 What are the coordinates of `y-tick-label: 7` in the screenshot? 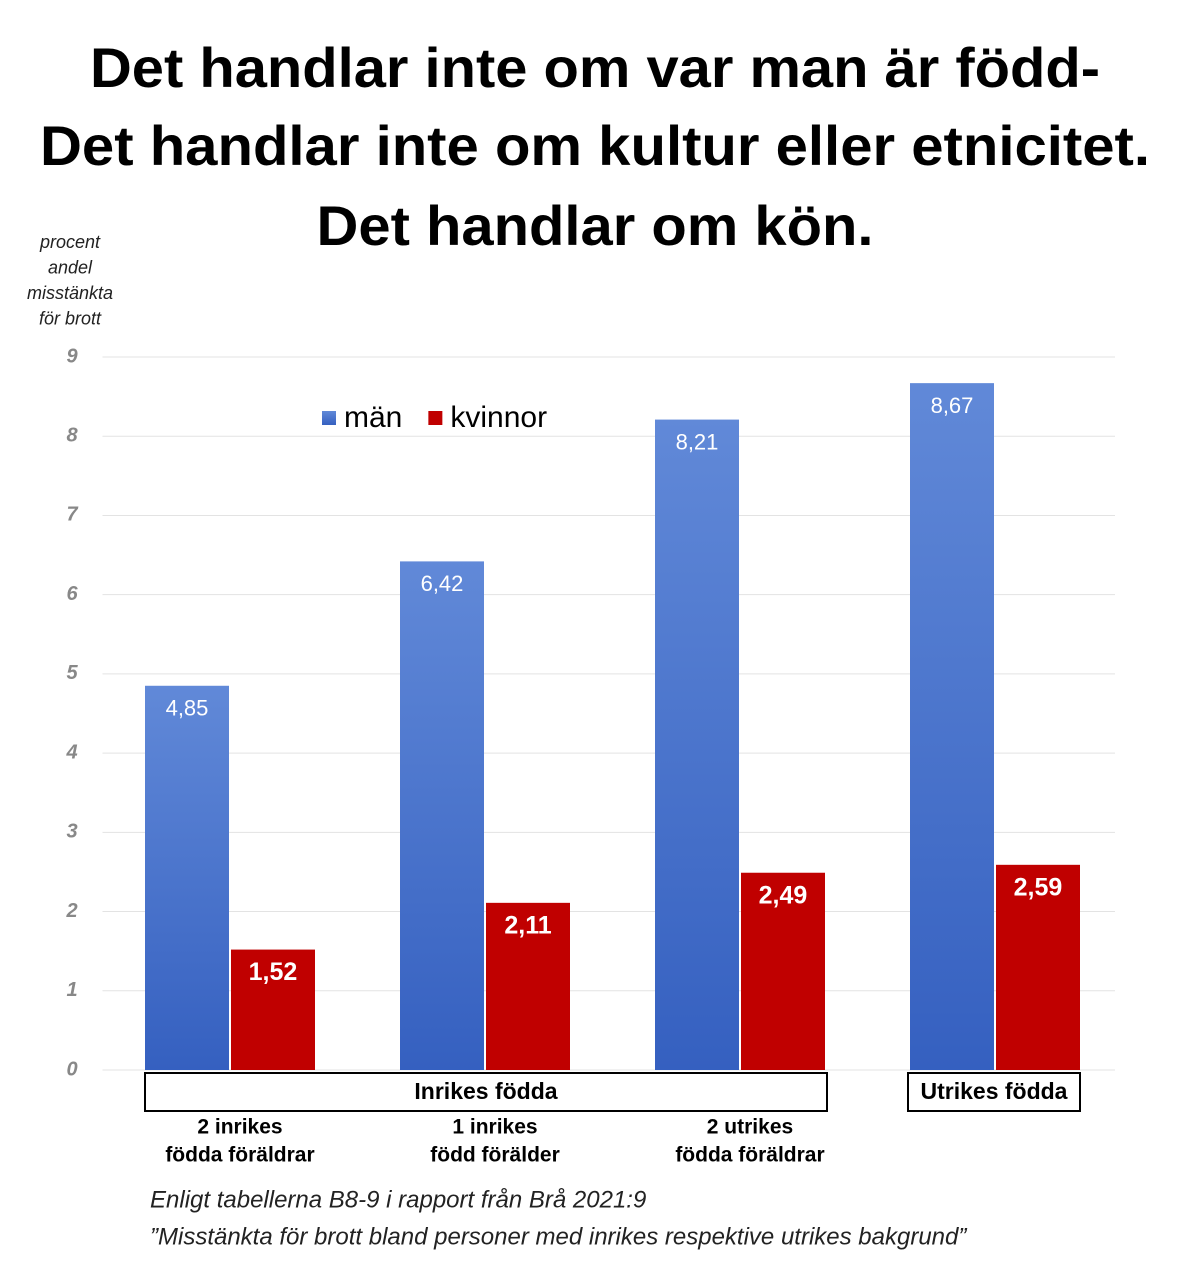 It's located at (72, 515).